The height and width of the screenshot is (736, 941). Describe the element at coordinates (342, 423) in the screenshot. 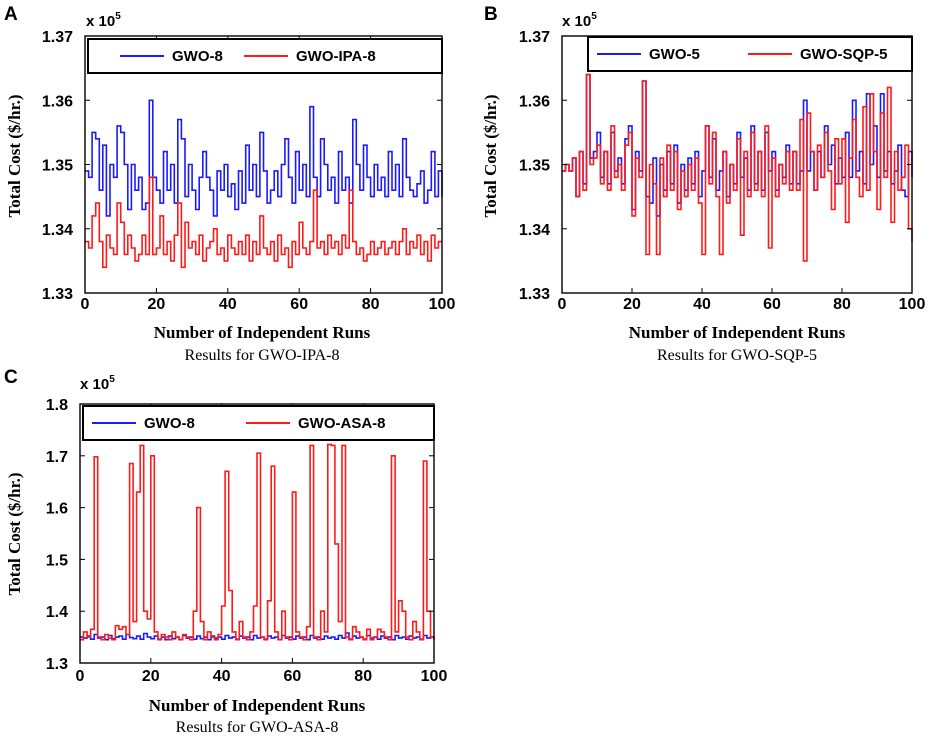

I see `legend-label-gwo-asa-8: GWO-ASA-8` at that location.